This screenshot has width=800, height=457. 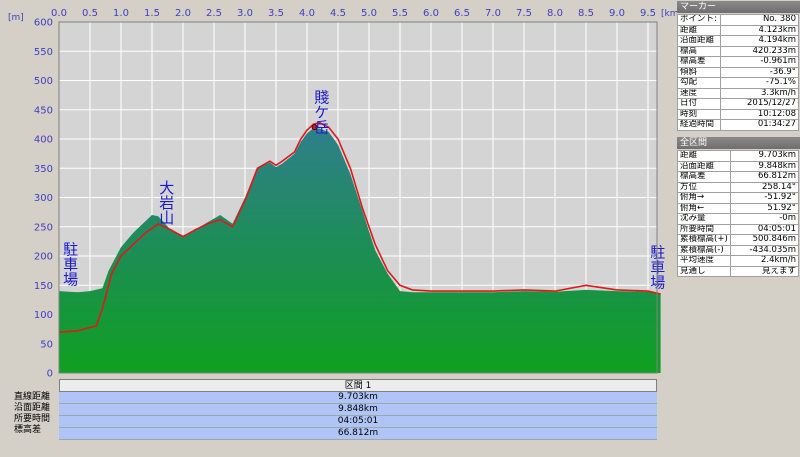 What do you see at coordinates (699, 125) in the screenshot?
I see `marker-key: 経過時間` at bounding box center [699, 125].